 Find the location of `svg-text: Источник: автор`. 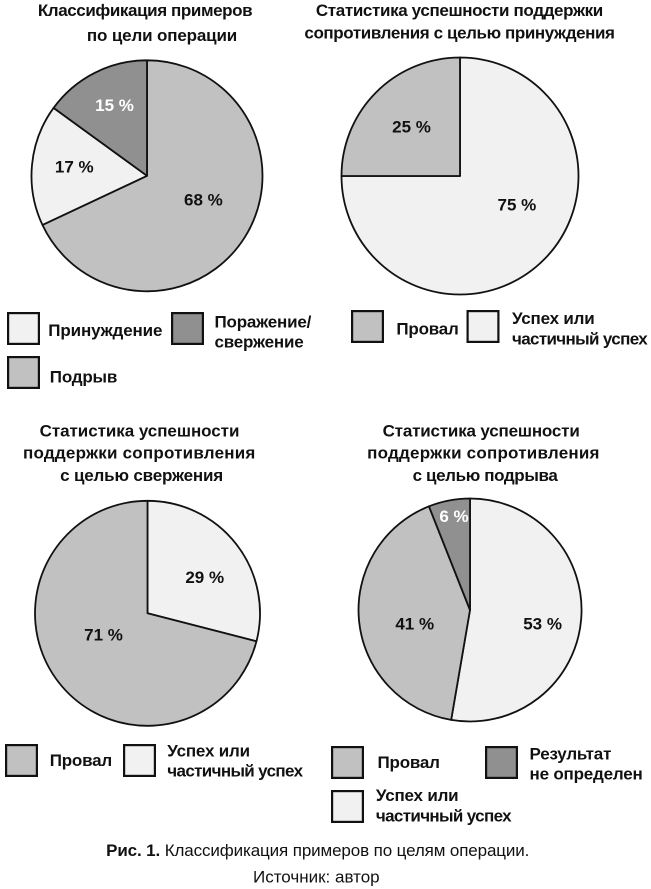

svg-text: Источник: автор is located at coordinates (316, 876).